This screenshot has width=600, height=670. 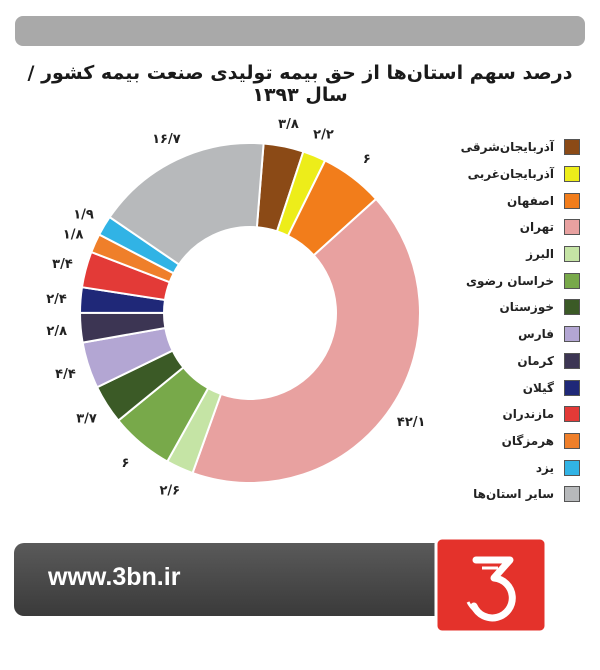 I want to click on legend-item: گیلان, so click(x=495, y=387).